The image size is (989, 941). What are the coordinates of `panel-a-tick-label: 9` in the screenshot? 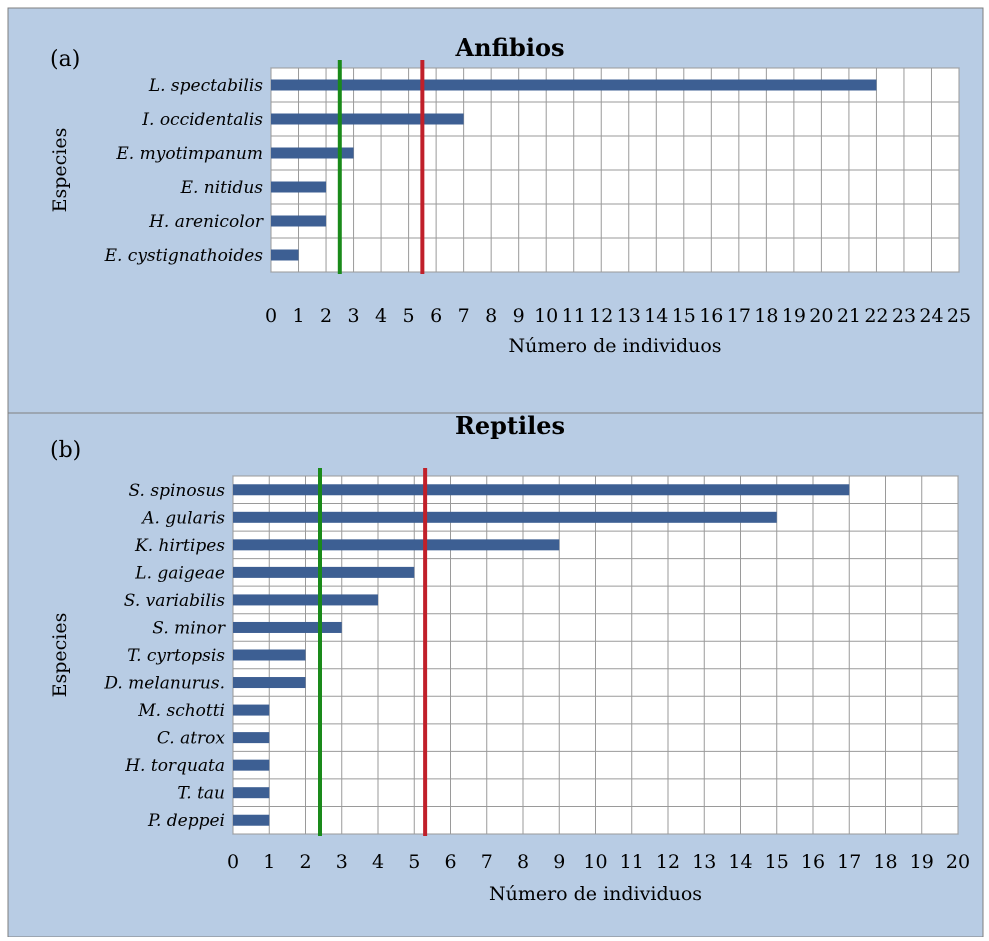 It's located at (519, 316).